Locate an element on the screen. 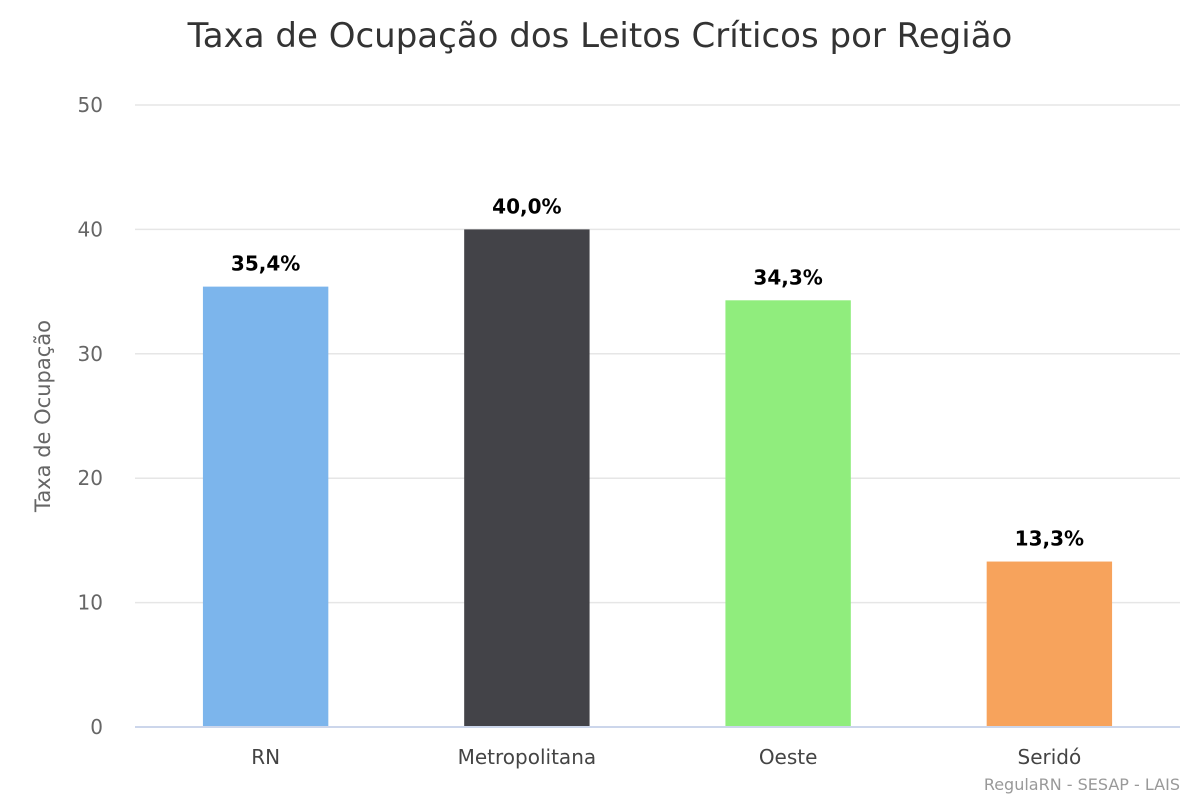 The image size is (1200, 800). data-label: 40,0% is located at coordinates (526, 206).